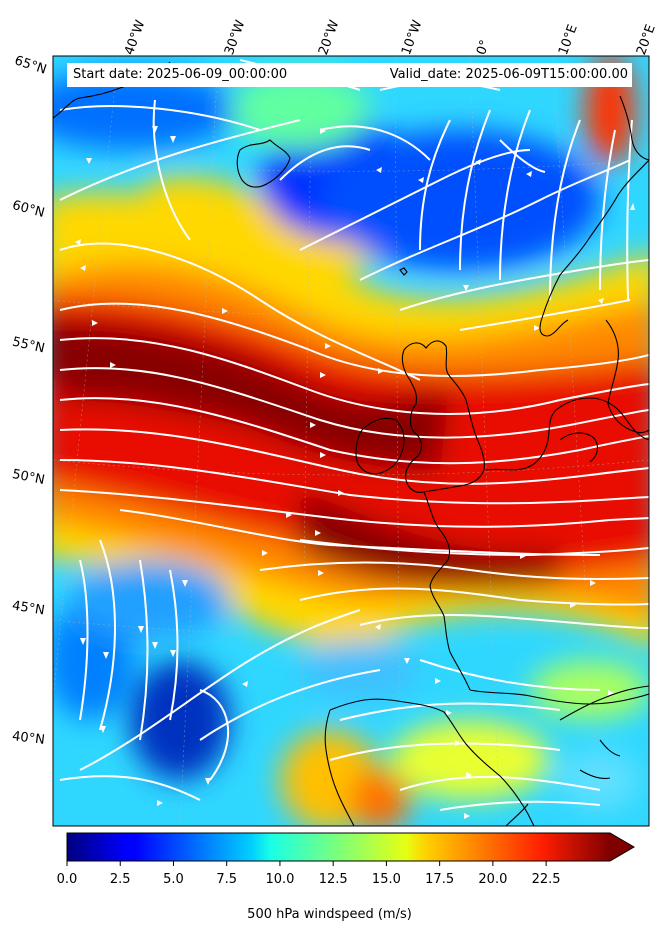  What do you see at coordinates (67, 879) in the screenshot?
I see `colorbar-tick-label: 0.0` at bounding box center [67, 879].